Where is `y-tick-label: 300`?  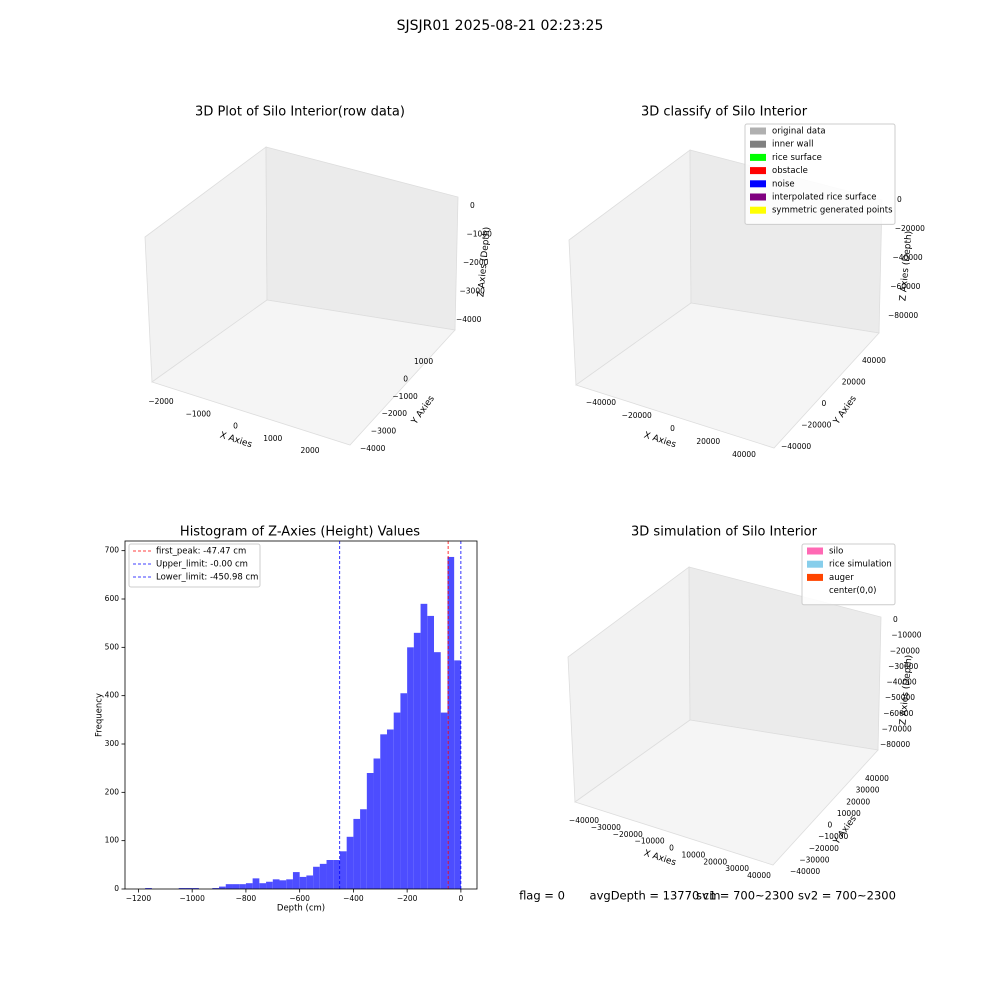 y-tick-label: 300 is located at coordinates (112, 743).